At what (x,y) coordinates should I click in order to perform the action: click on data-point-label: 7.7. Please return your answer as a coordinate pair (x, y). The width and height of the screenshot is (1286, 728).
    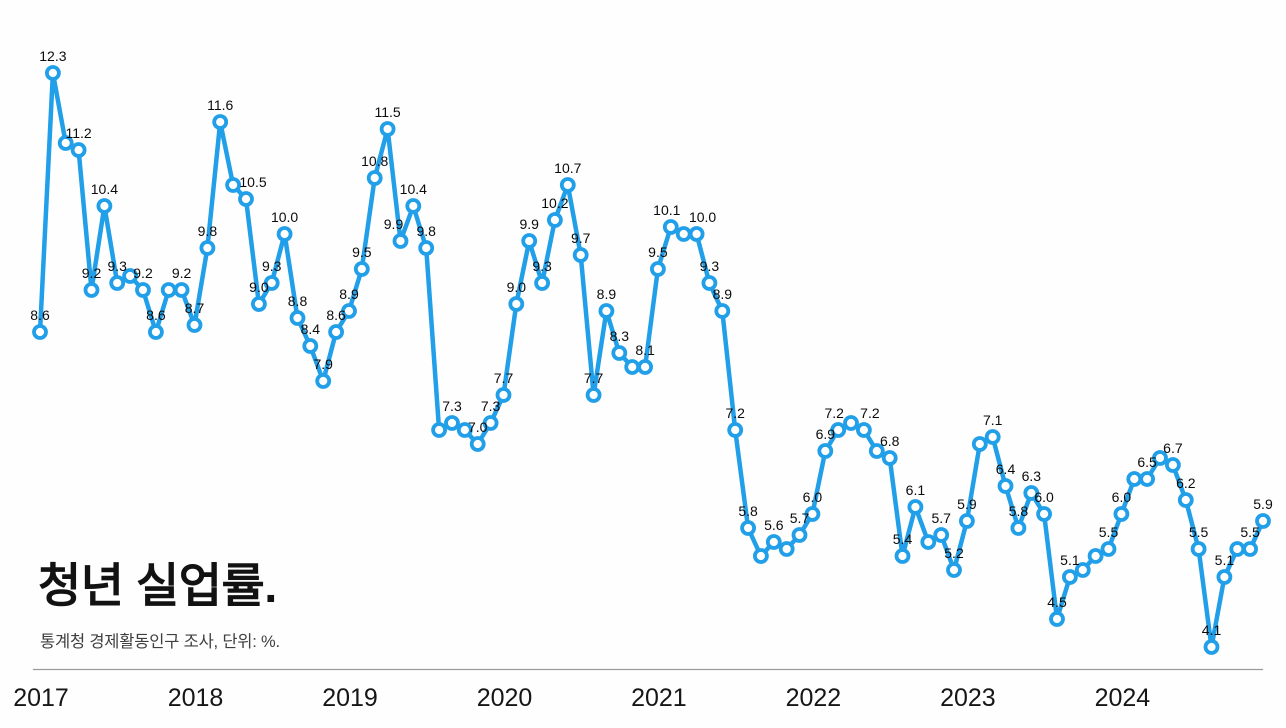
    Looking at the image, I should click on (504, 378).